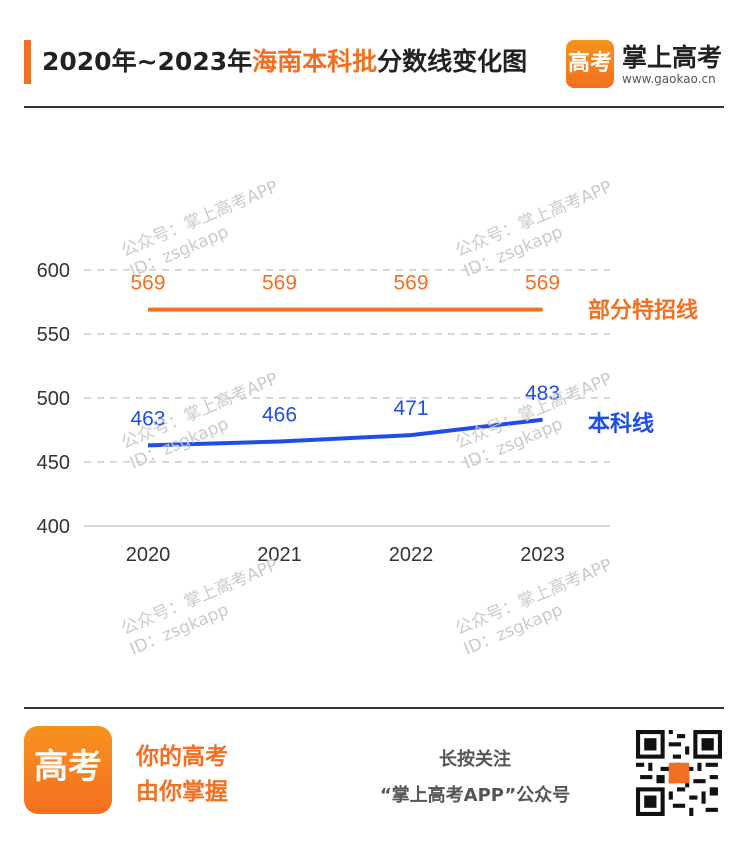  I want to click on y-tick-label: 400, so click(53, 527).